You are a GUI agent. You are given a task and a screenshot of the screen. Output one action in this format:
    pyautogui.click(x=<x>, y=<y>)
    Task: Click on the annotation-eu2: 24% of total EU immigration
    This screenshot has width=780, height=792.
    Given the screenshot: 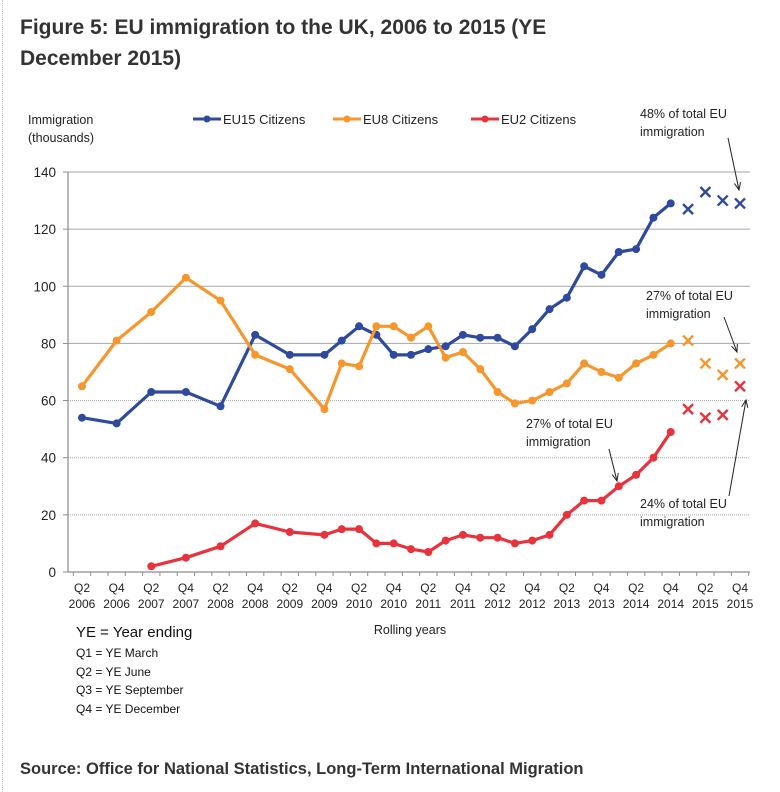 What is the action you would take?
    pyautogui.click(x=694, y=463)
    